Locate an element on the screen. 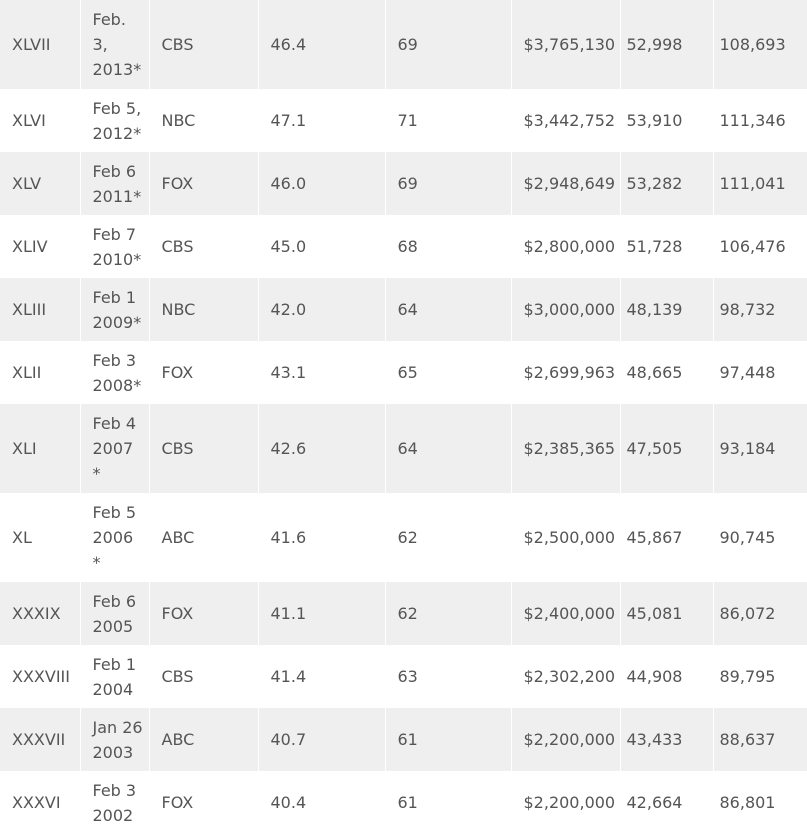  share-cell: 71 is located at coordinates (448, 120).